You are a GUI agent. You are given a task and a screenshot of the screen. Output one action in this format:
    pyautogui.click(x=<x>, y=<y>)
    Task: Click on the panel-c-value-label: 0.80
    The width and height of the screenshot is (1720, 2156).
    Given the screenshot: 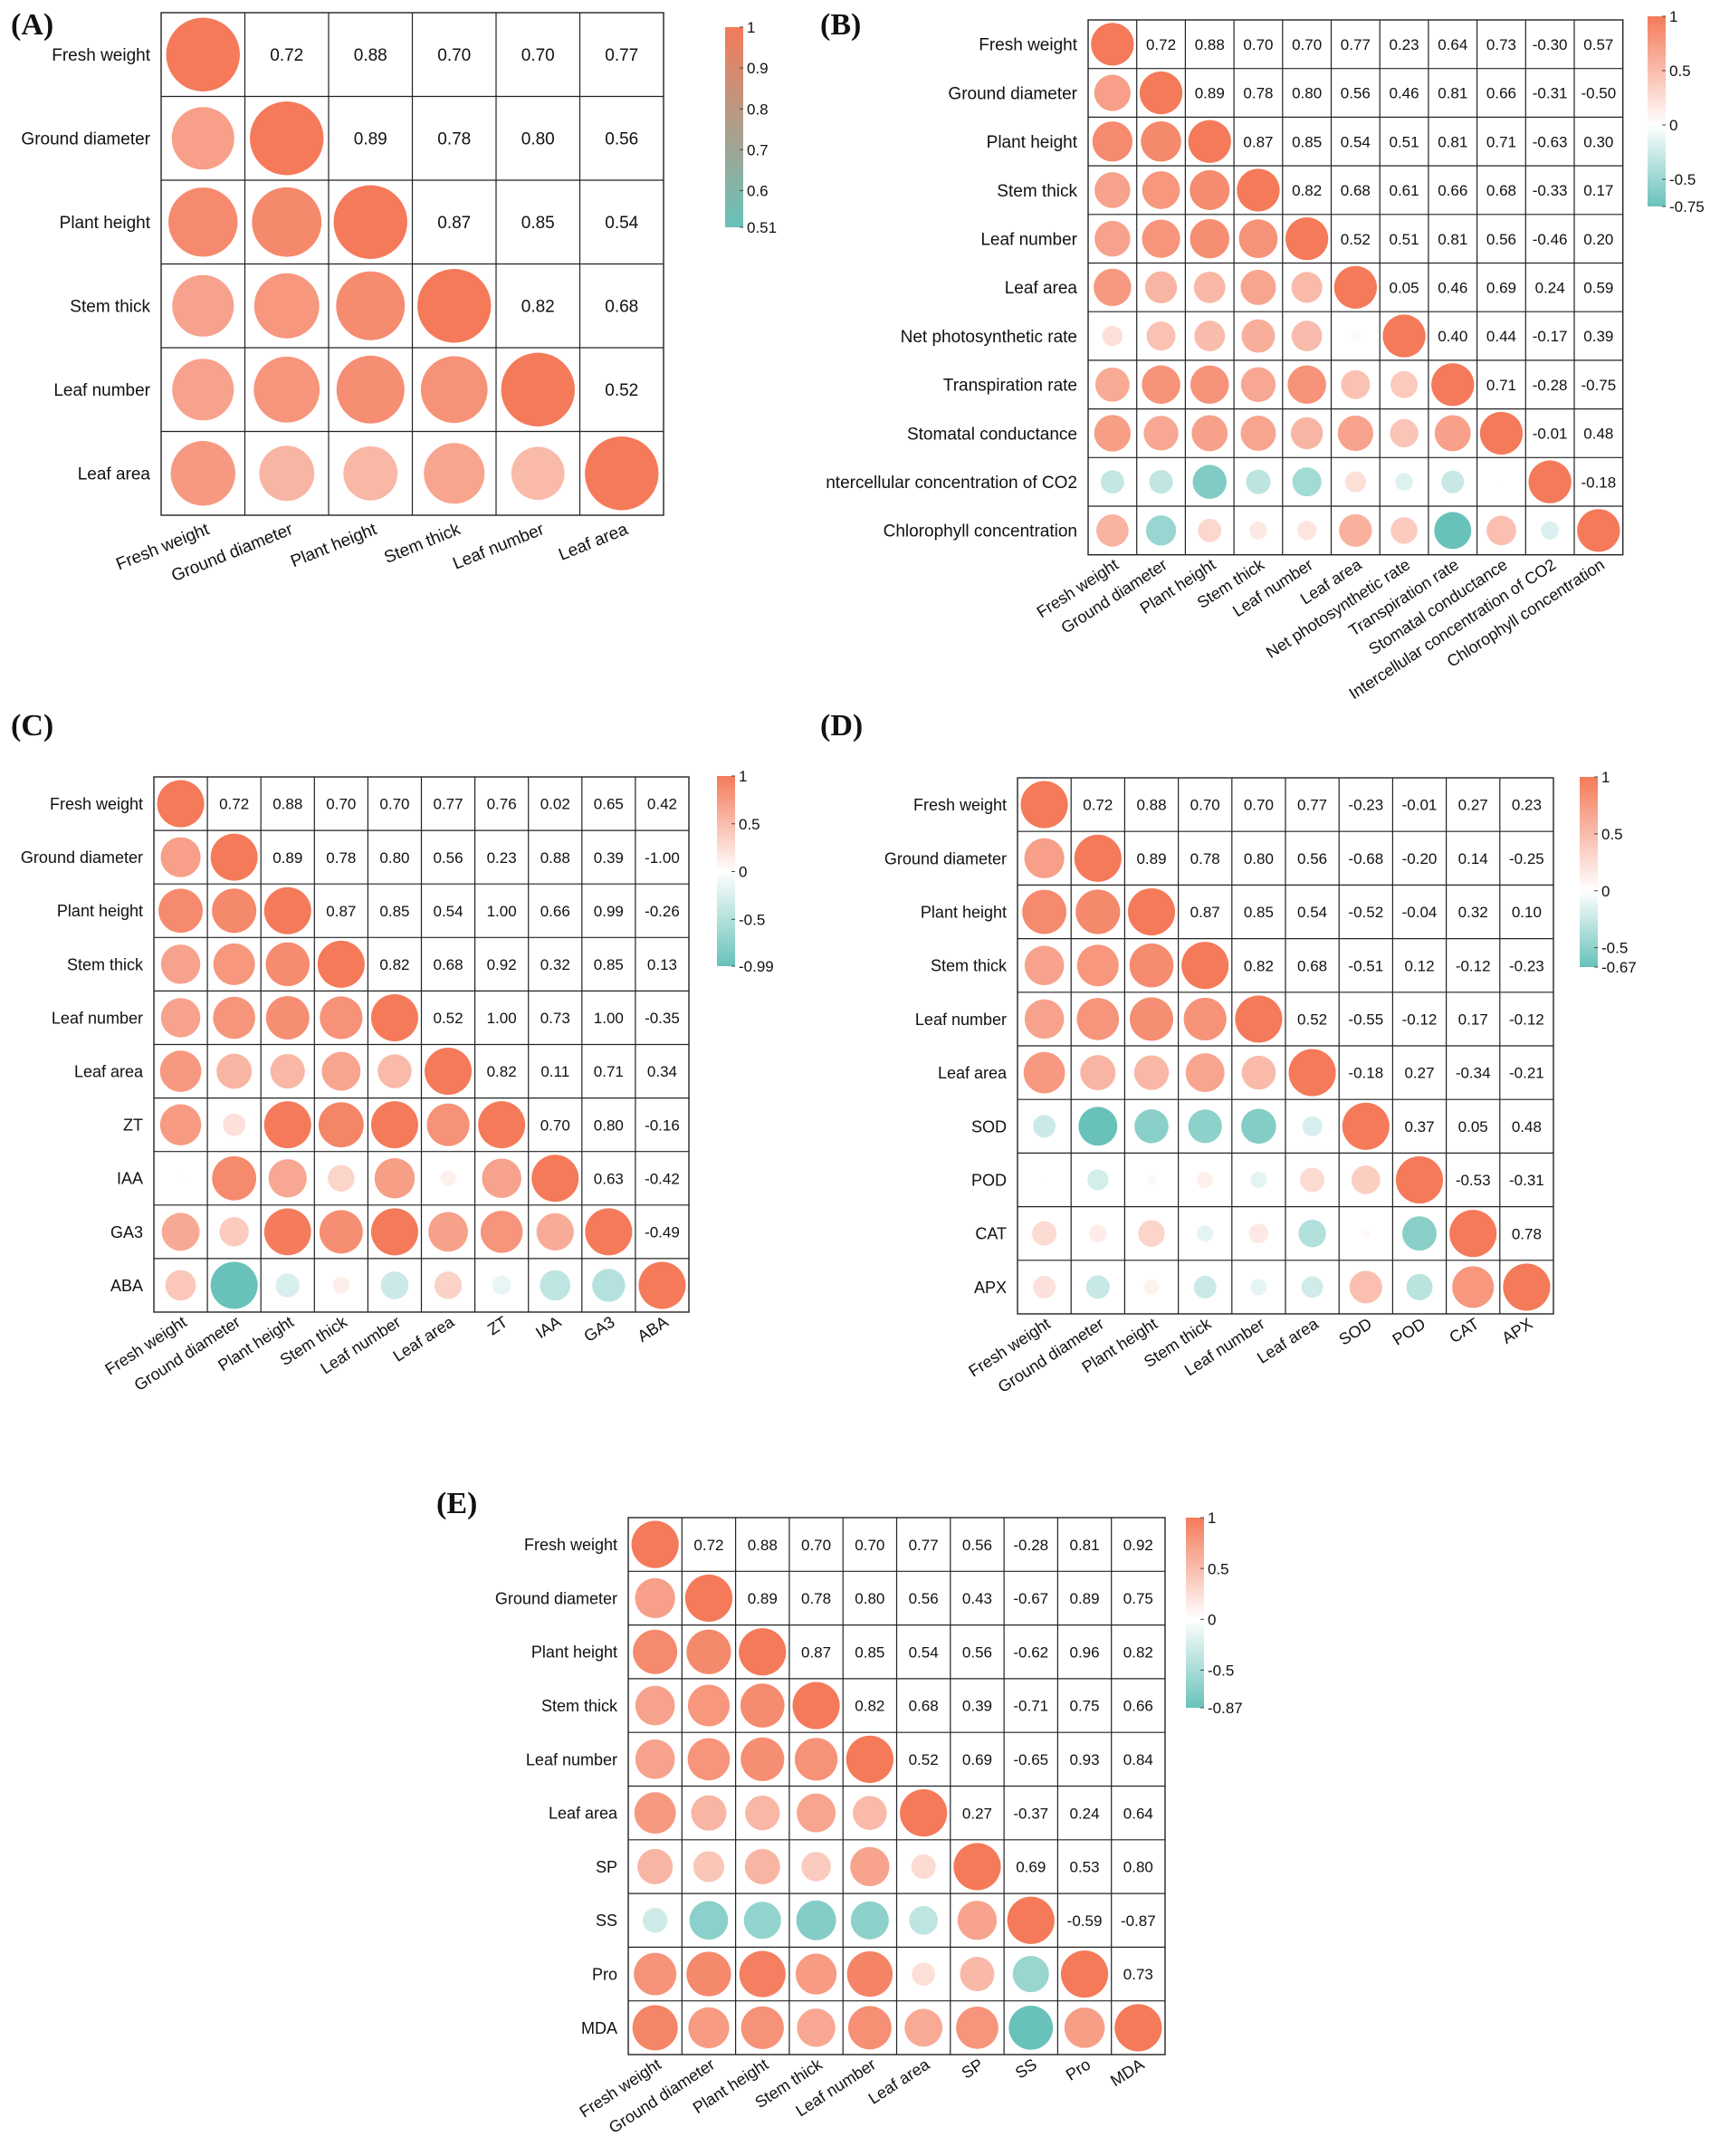 What is the action you would take?
    pyautogui.click(x=609, y=1125)
    